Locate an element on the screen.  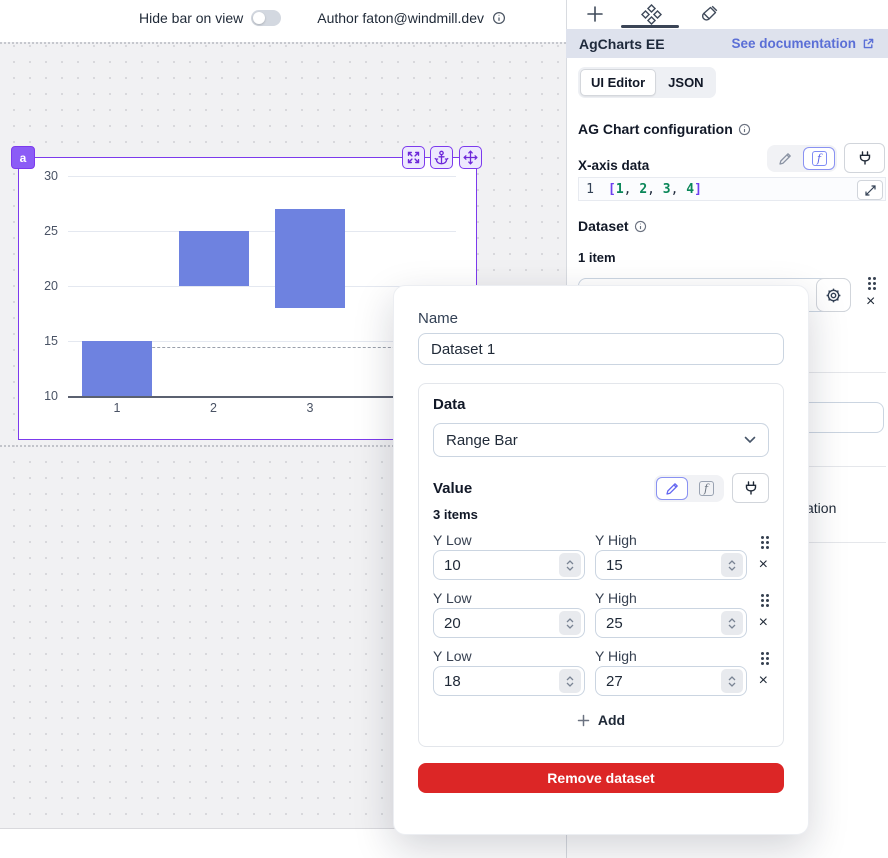
toggle-knob is located at coordinates (259, 18).